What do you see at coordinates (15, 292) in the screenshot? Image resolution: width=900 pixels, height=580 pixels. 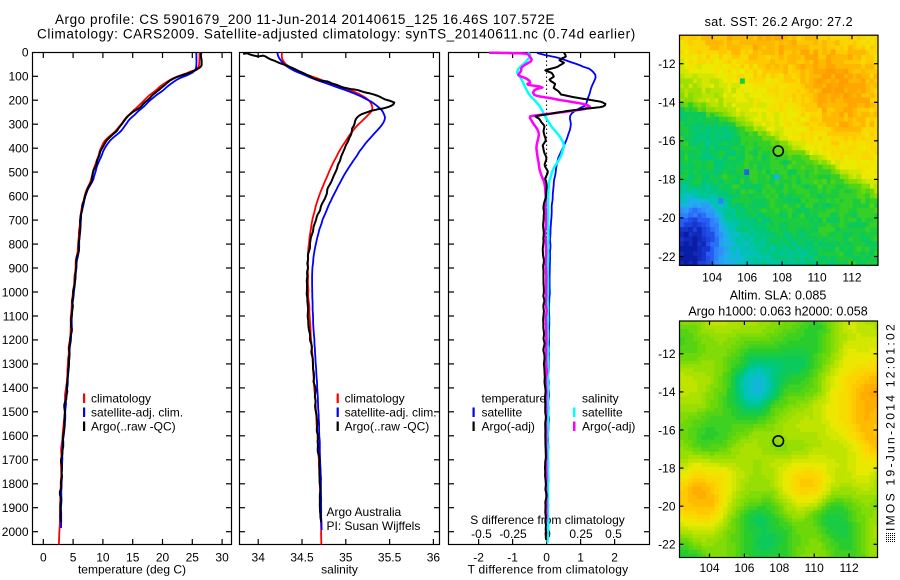 I see `svg-text: 1000` at bounding box center [15, 292].